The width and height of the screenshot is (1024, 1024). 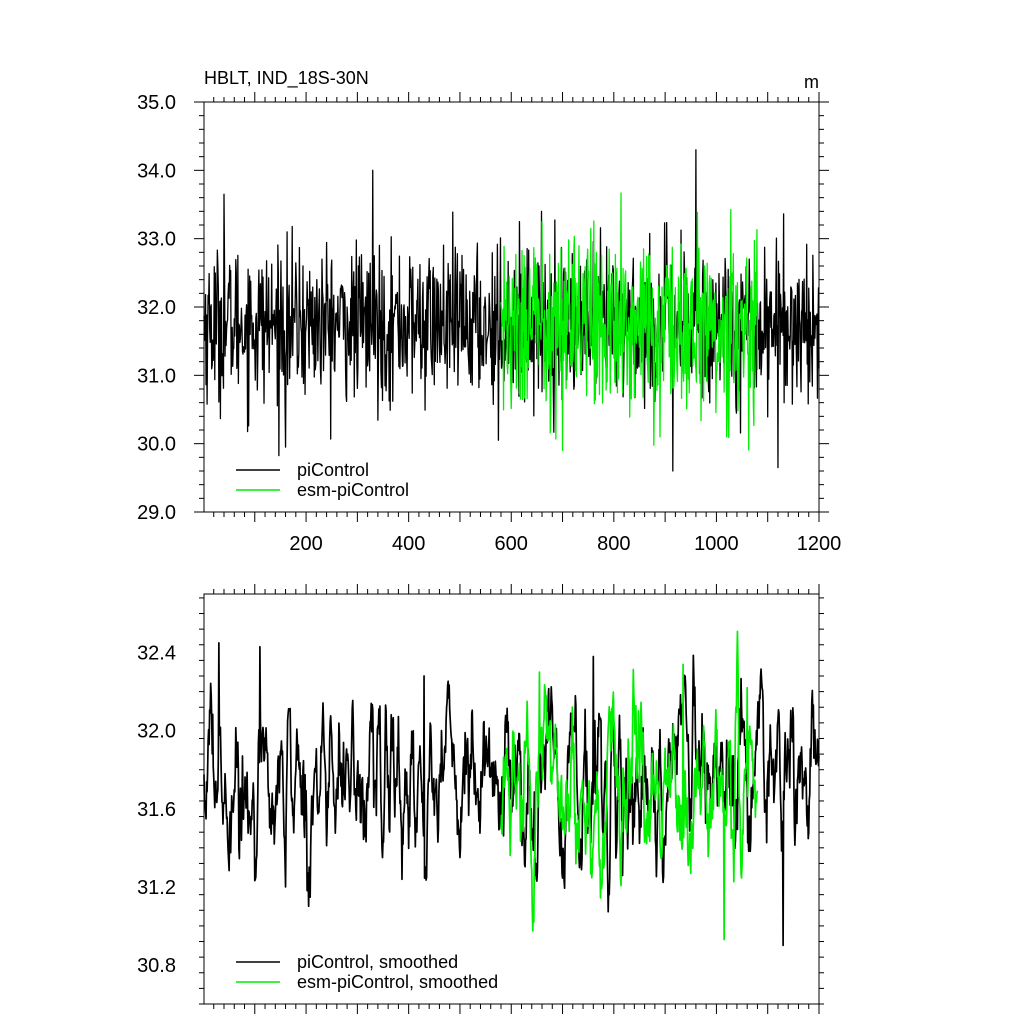 I want to click on legend: piControl esm-piControl, so click(x=322, y=480).